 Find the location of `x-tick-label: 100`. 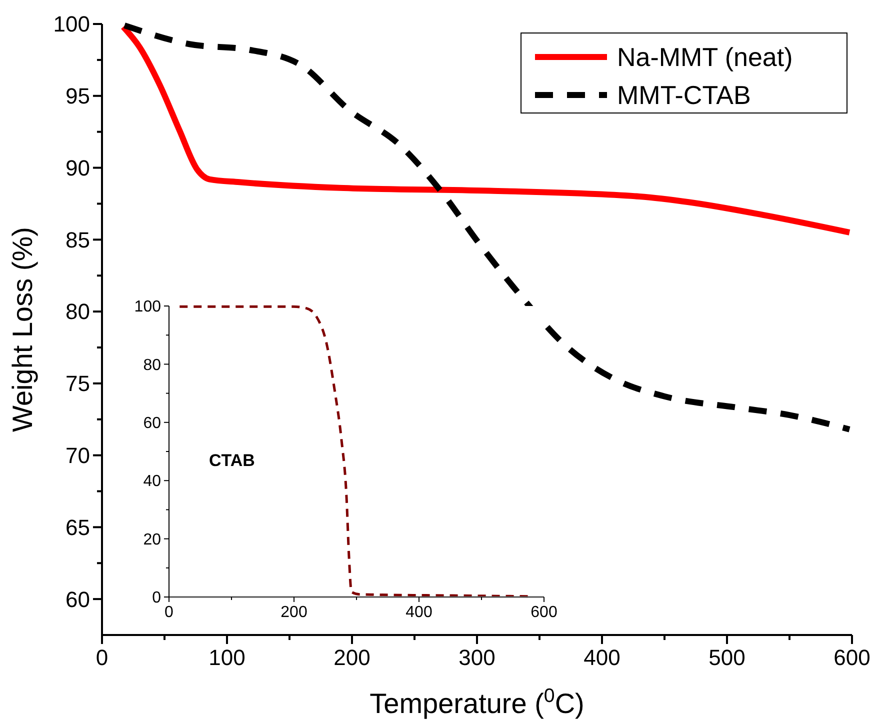

x-tick-label: 100 is located at coordinates (227, 657).